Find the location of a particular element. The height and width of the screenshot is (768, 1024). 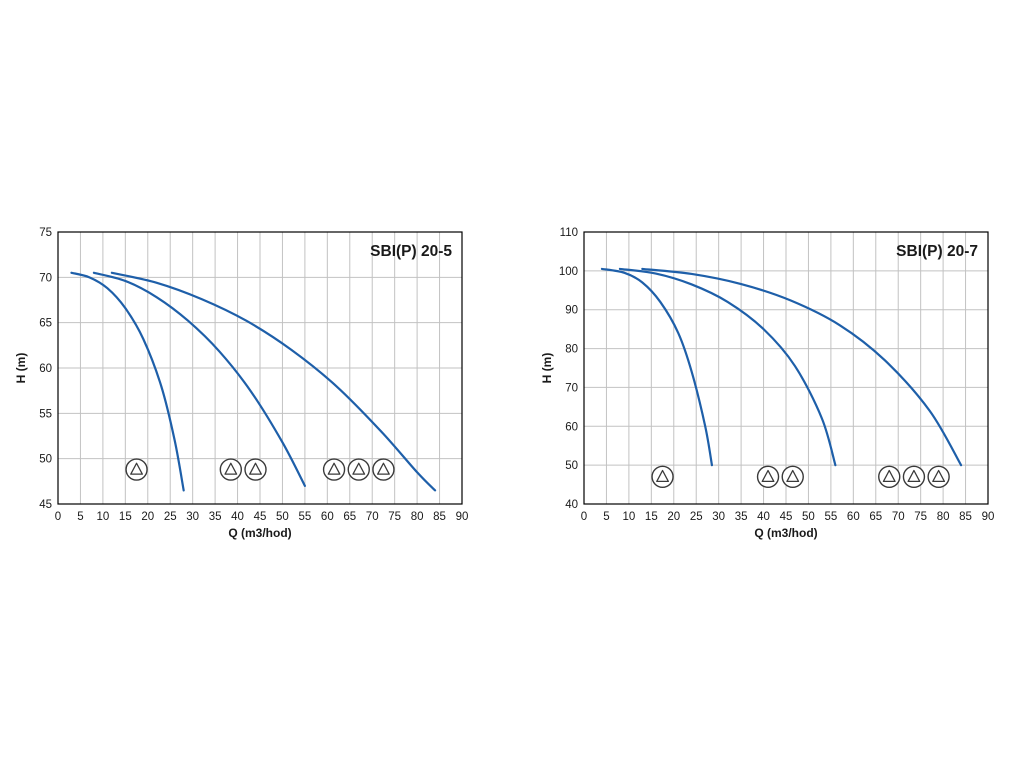

grid-lines is located at coordinates (260, 368).